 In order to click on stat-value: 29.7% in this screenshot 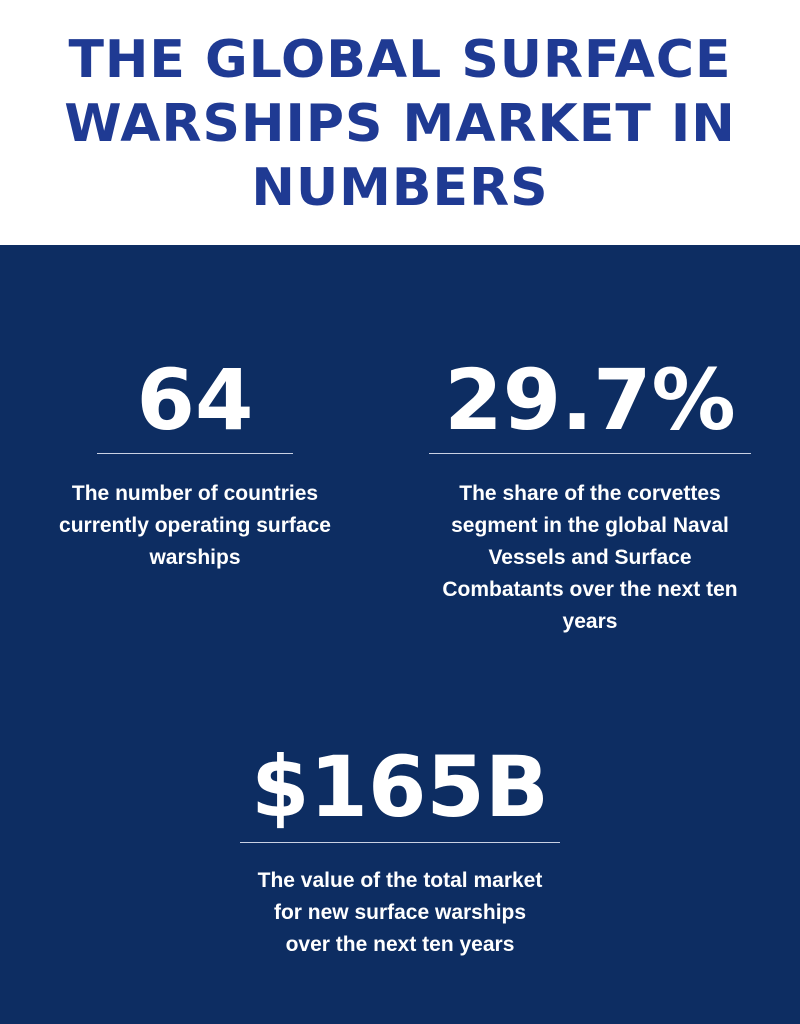, I will do `click(590, 400)`.